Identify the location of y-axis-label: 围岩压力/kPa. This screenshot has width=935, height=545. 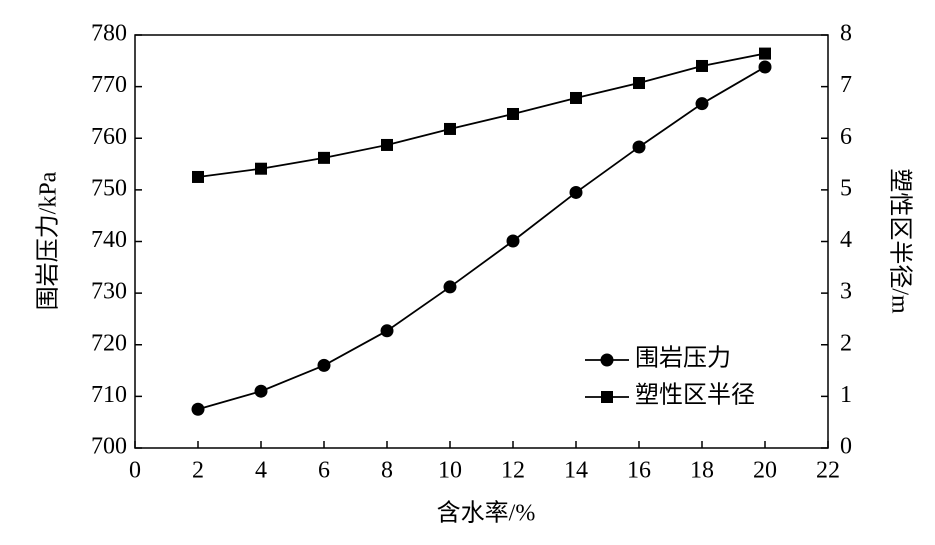
(48, 240).